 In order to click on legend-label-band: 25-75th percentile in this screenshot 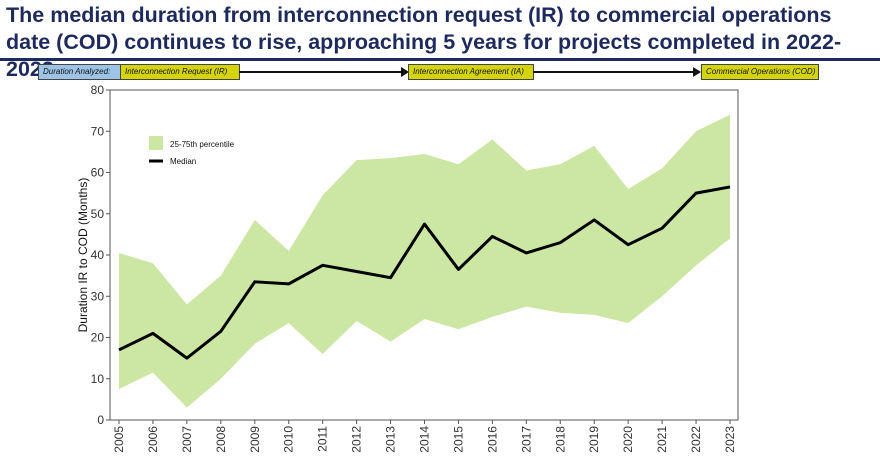, I will do `click(202, 144)`.